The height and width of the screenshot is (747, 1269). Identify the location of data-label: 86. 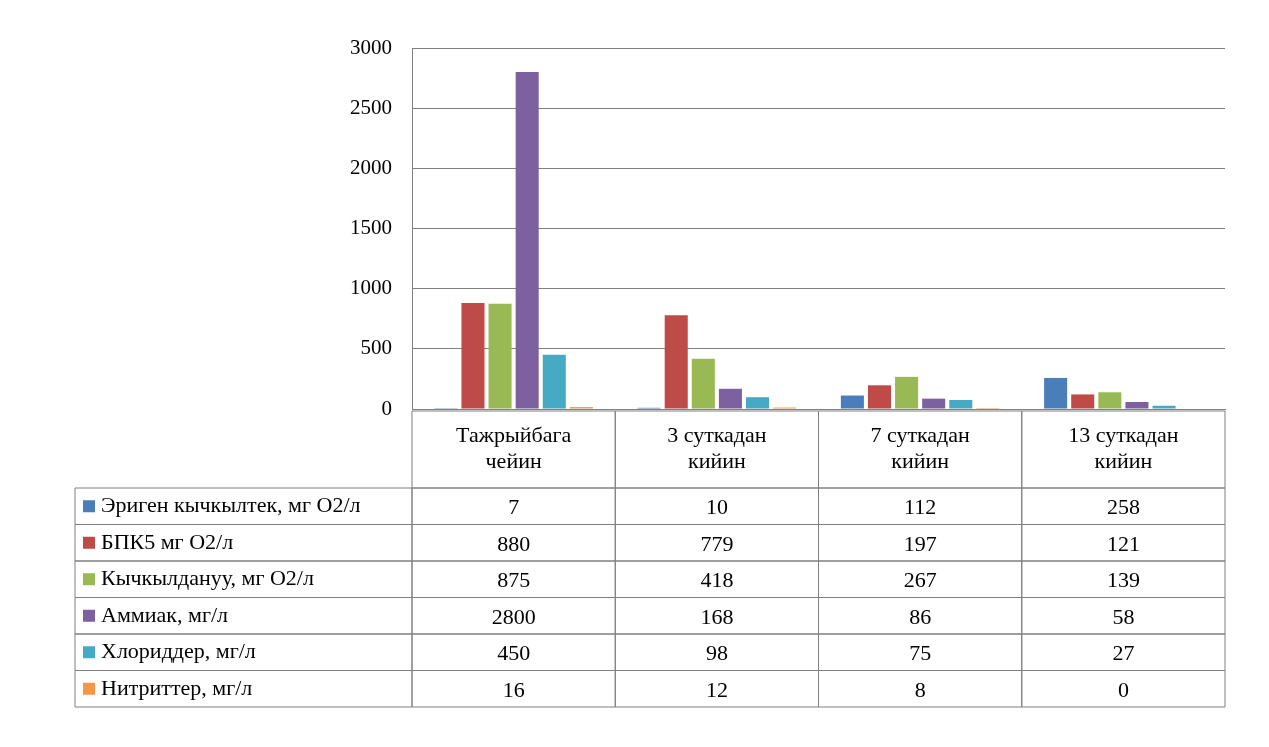
(920, 616).